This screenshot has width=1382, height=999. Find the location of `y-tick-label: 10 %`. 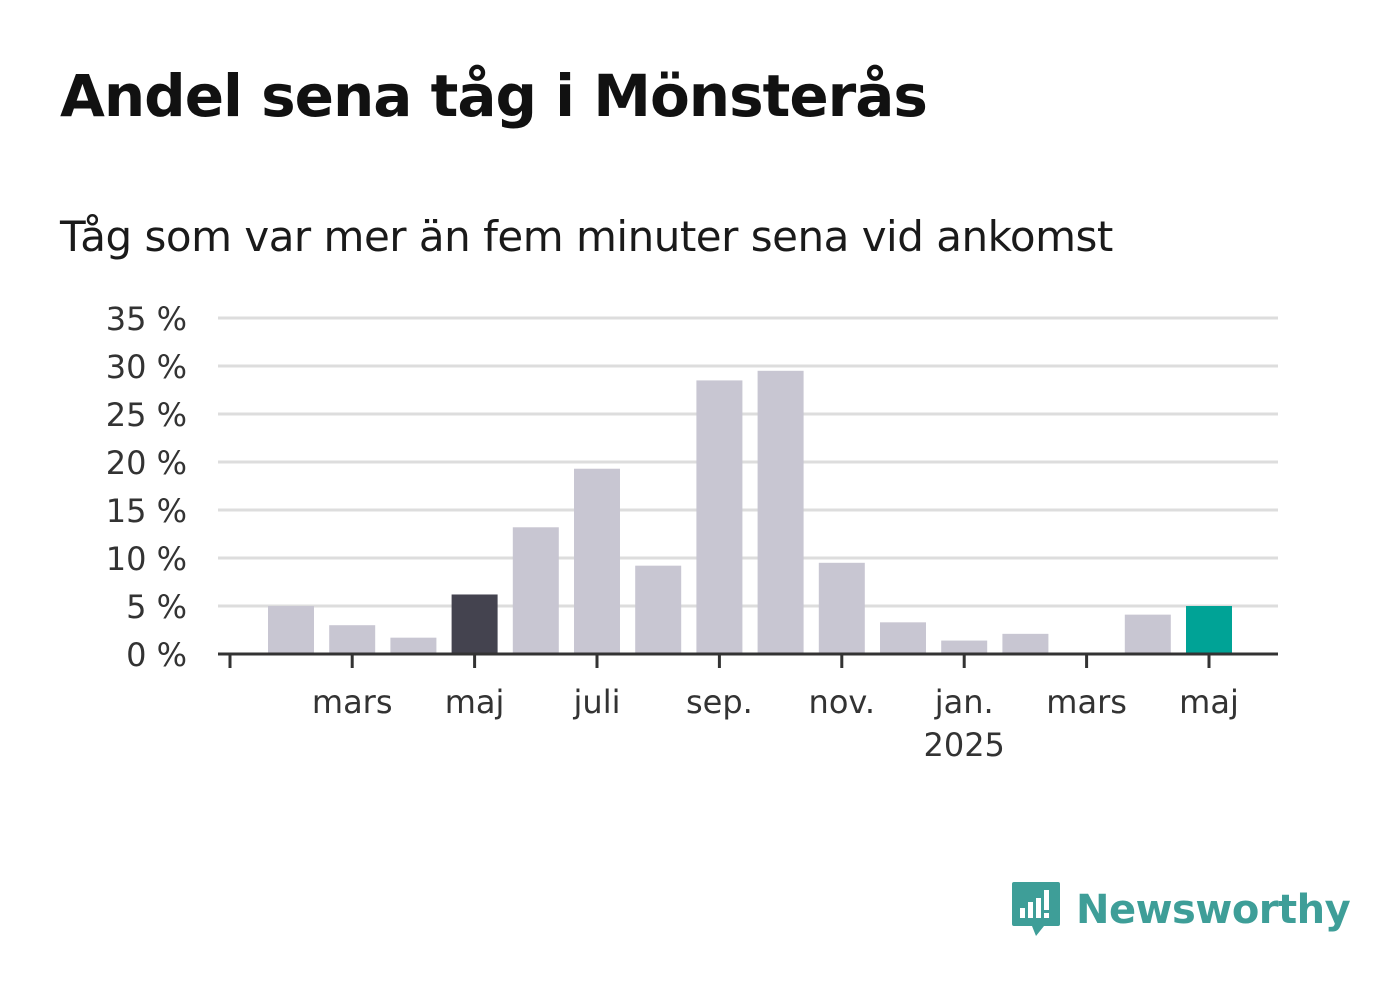

y-tick-label: 10 % is located at coordinates (146, 559).